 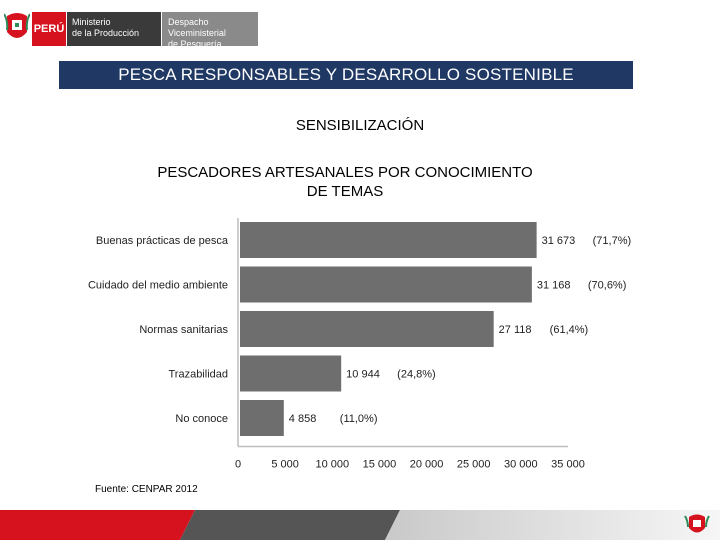 I want to click on percent-label-1: (71,7%), so click(x=612, y=241).